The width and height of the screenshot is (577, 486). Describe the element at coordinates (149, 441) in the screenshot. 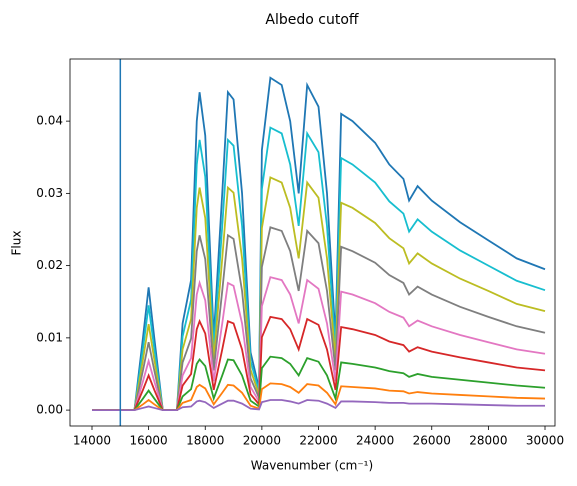

I see `x-tick-label: 16000` at that location.